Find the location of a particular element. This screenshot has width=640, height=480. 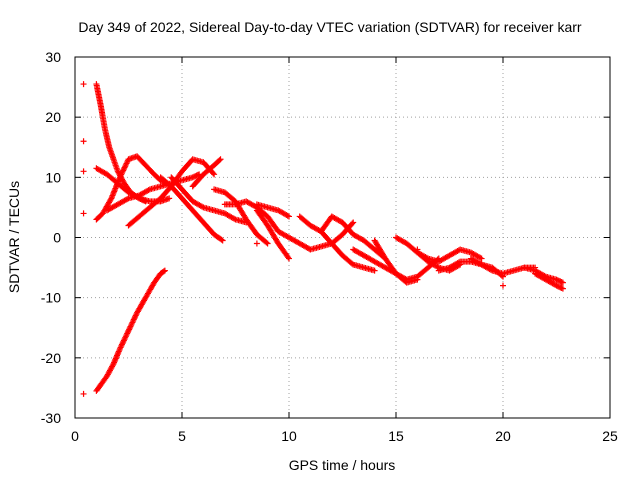

x-tick-label: 25 is located at coordinates (610, 436).